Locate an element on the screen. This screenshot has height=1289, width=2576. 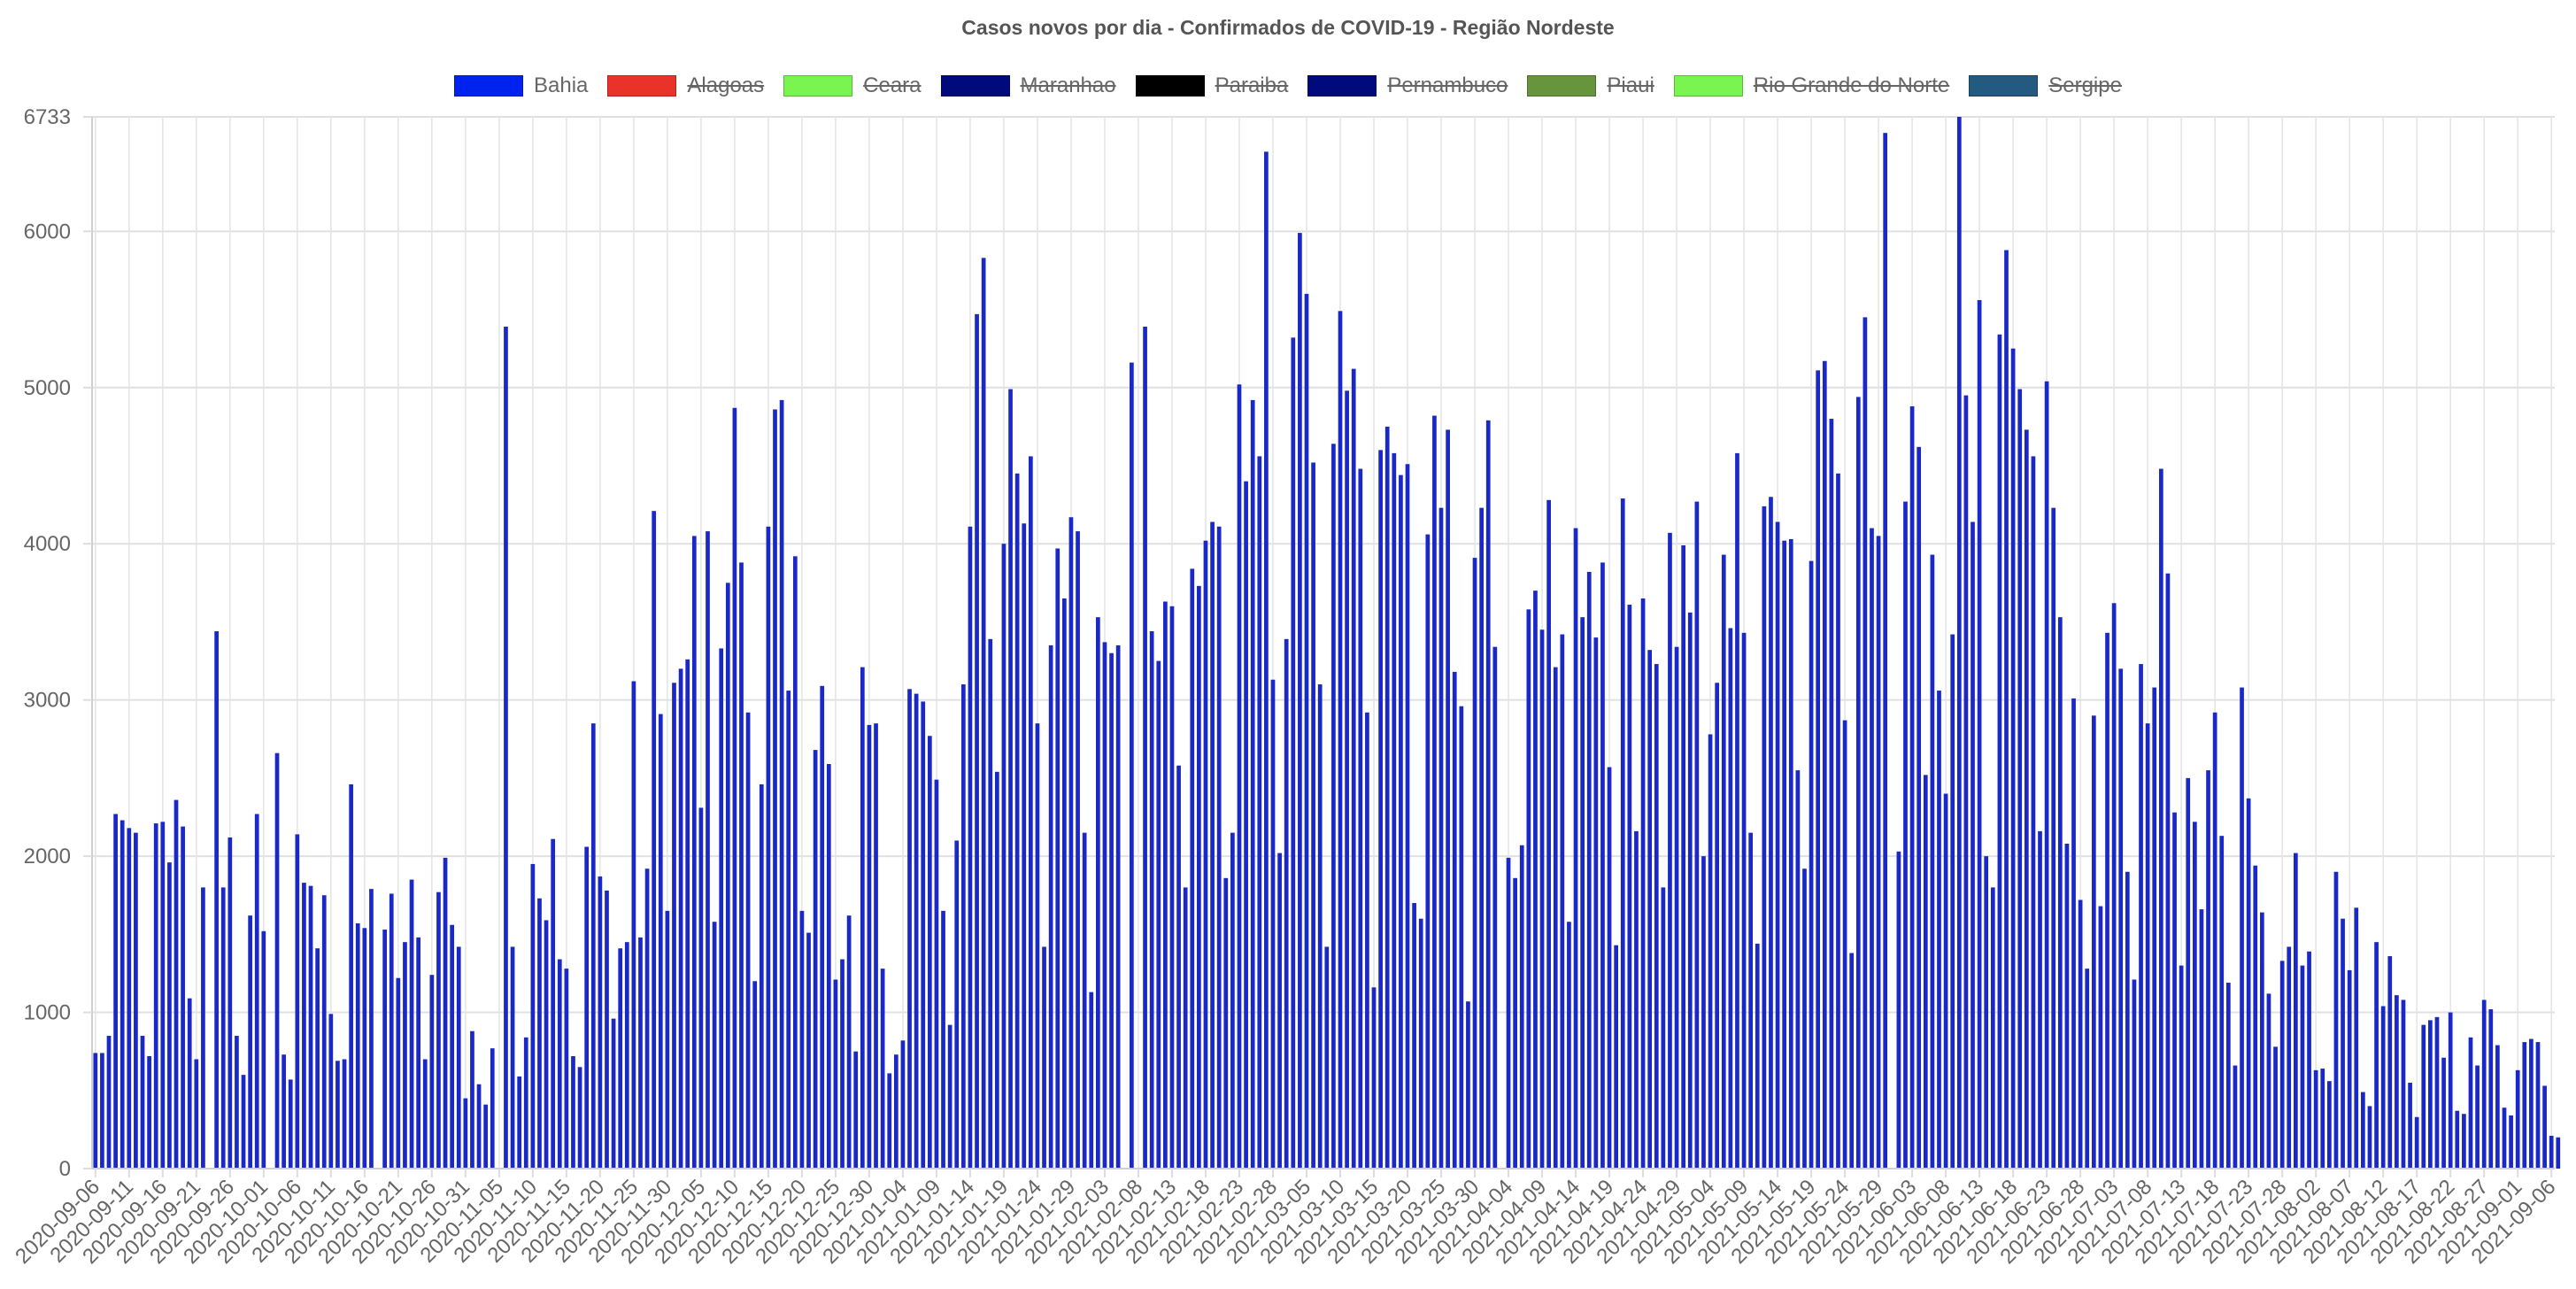
legend-label: Rio Grande do Norte is located at coordinates (1851, 85).